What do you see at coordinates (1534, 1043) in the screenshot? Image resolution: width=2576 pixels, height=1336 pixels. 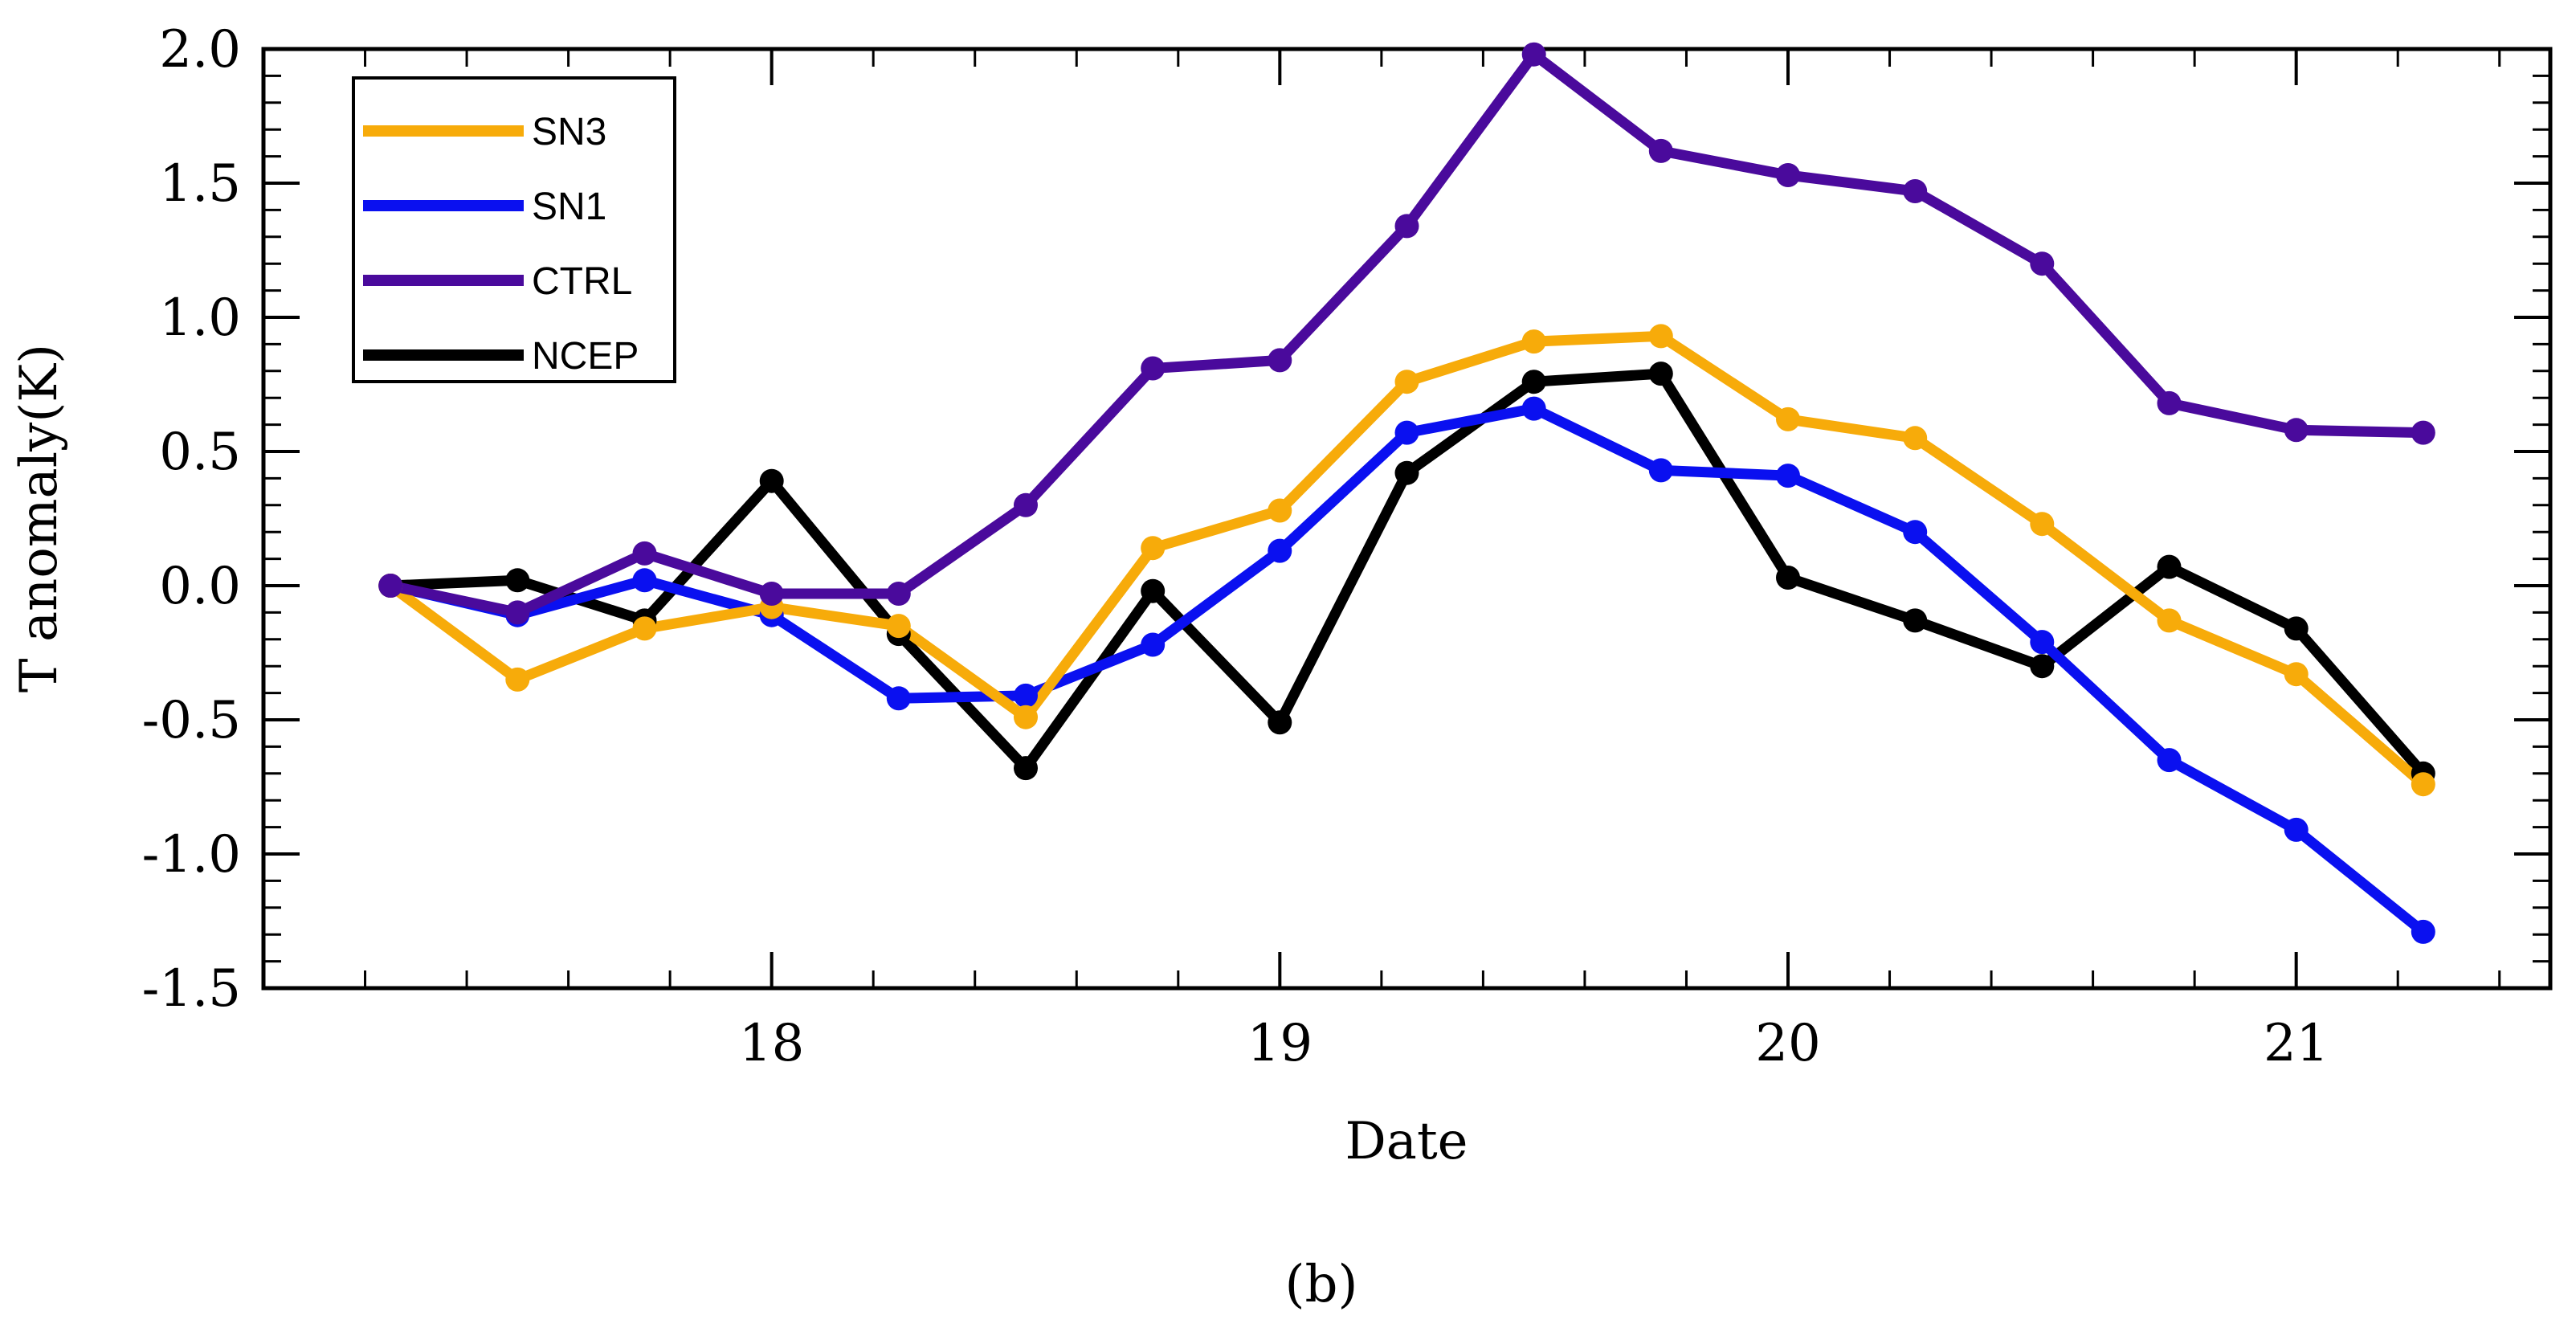 I see `x-tick-labels: 18 19 20 21` at bounding box center [1534, 1043].